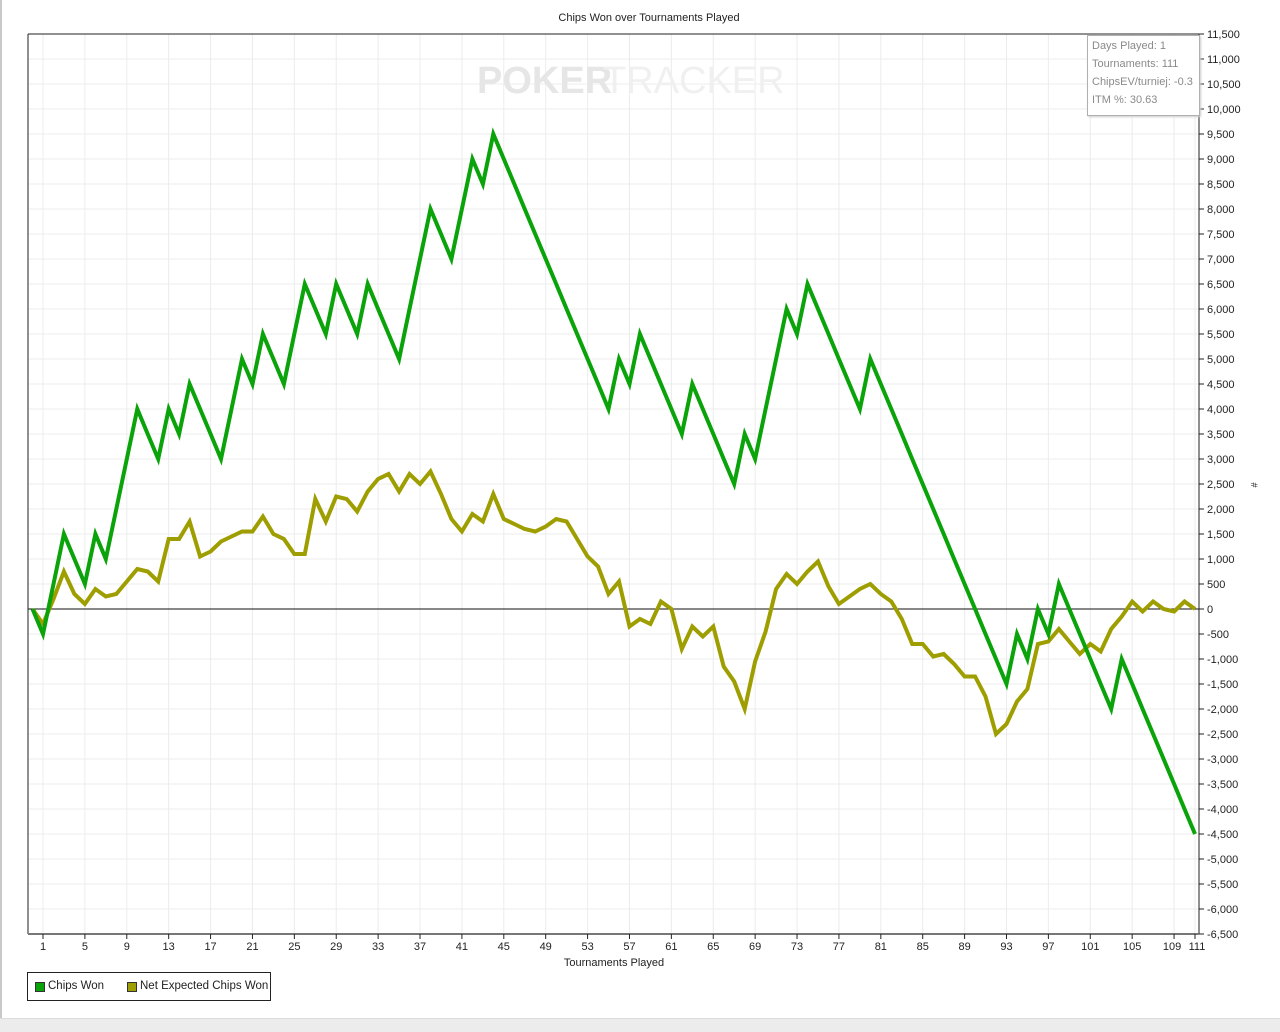 The image size is (1280, 1032). What do you see at coordinates (294, 947) in the screenshot?
I see `x-tick-label: 25` at bounding box center [294, 947].